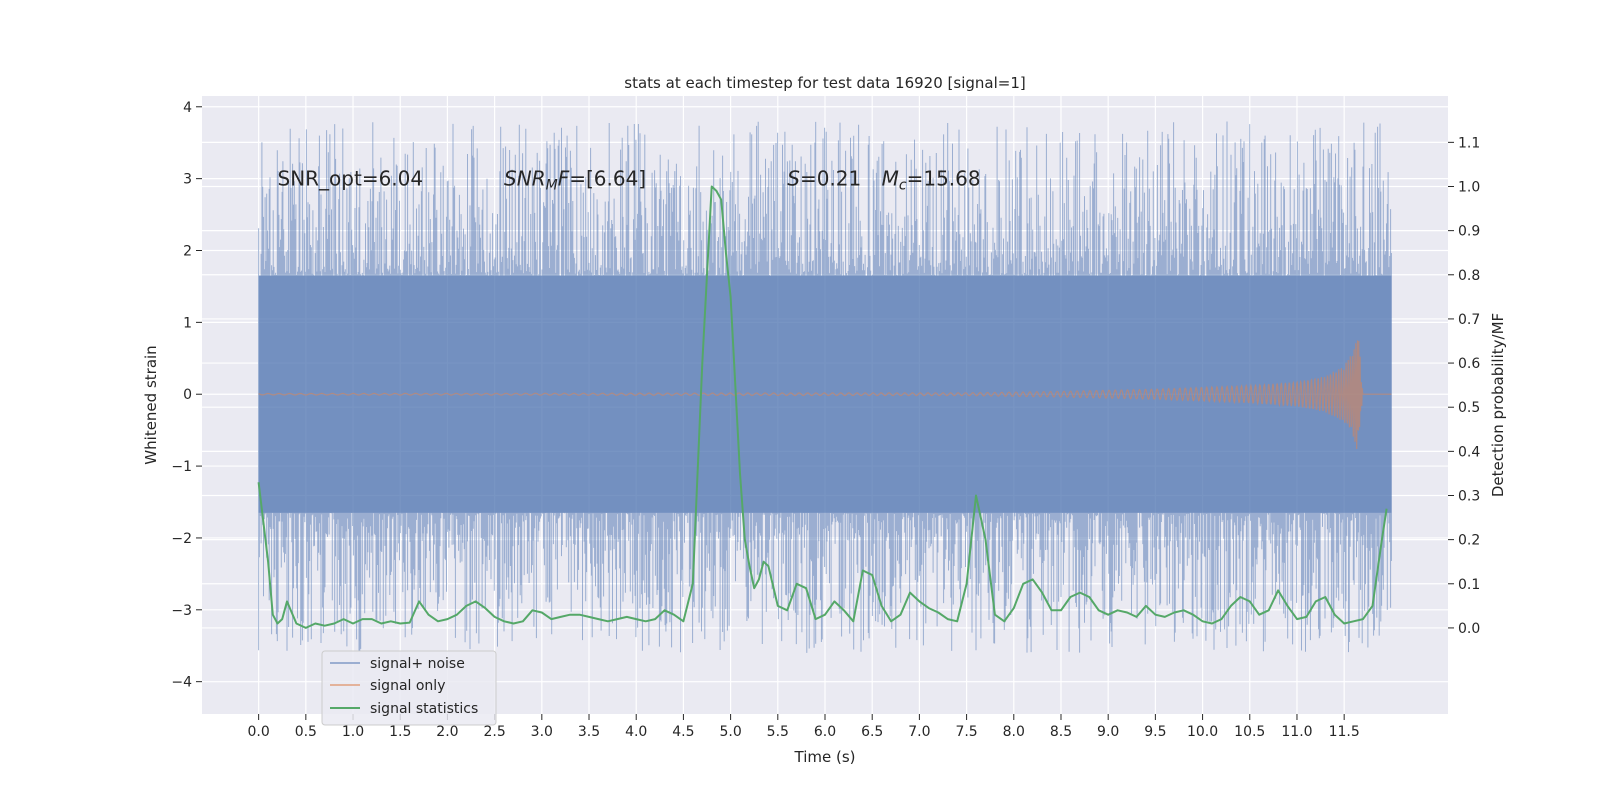 The image size is (1600, 804). Describe the element at coordinates (181, 467) in the screenshot. I see `y-tick-label-3: −1` at that location.